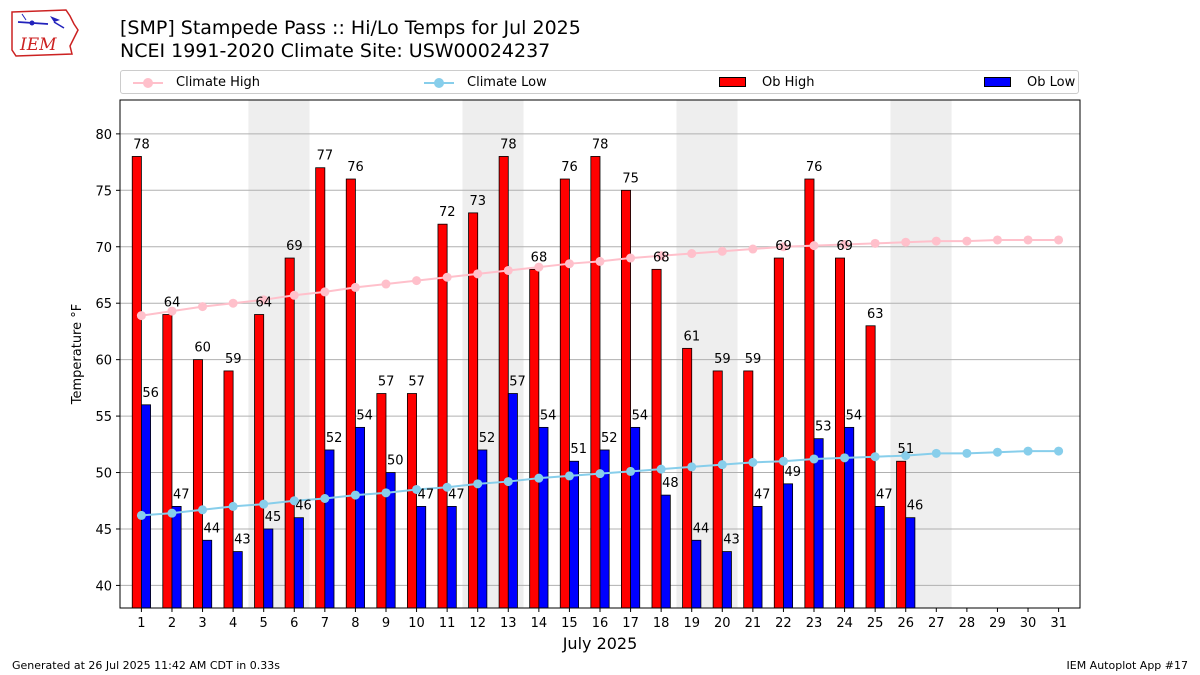  What do you see at coordinates (325, 156) in the screenshot?
I see `label-ob-high: 77` at bounding box center [325, 156].